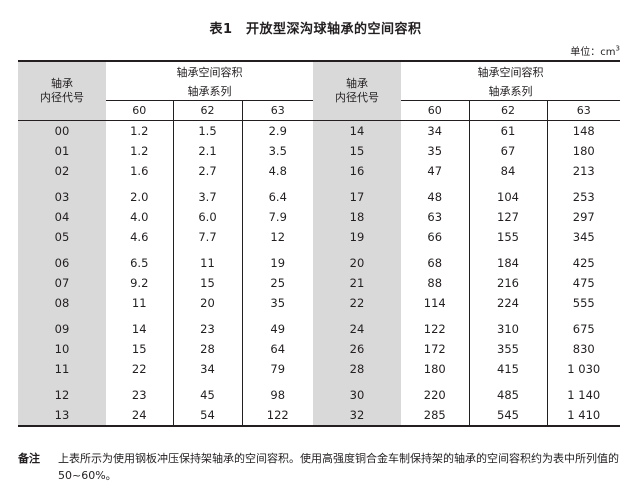 This screenshot has width=631, height=491. I want to click on right-volume-series-62: 485, so click(507, 395).